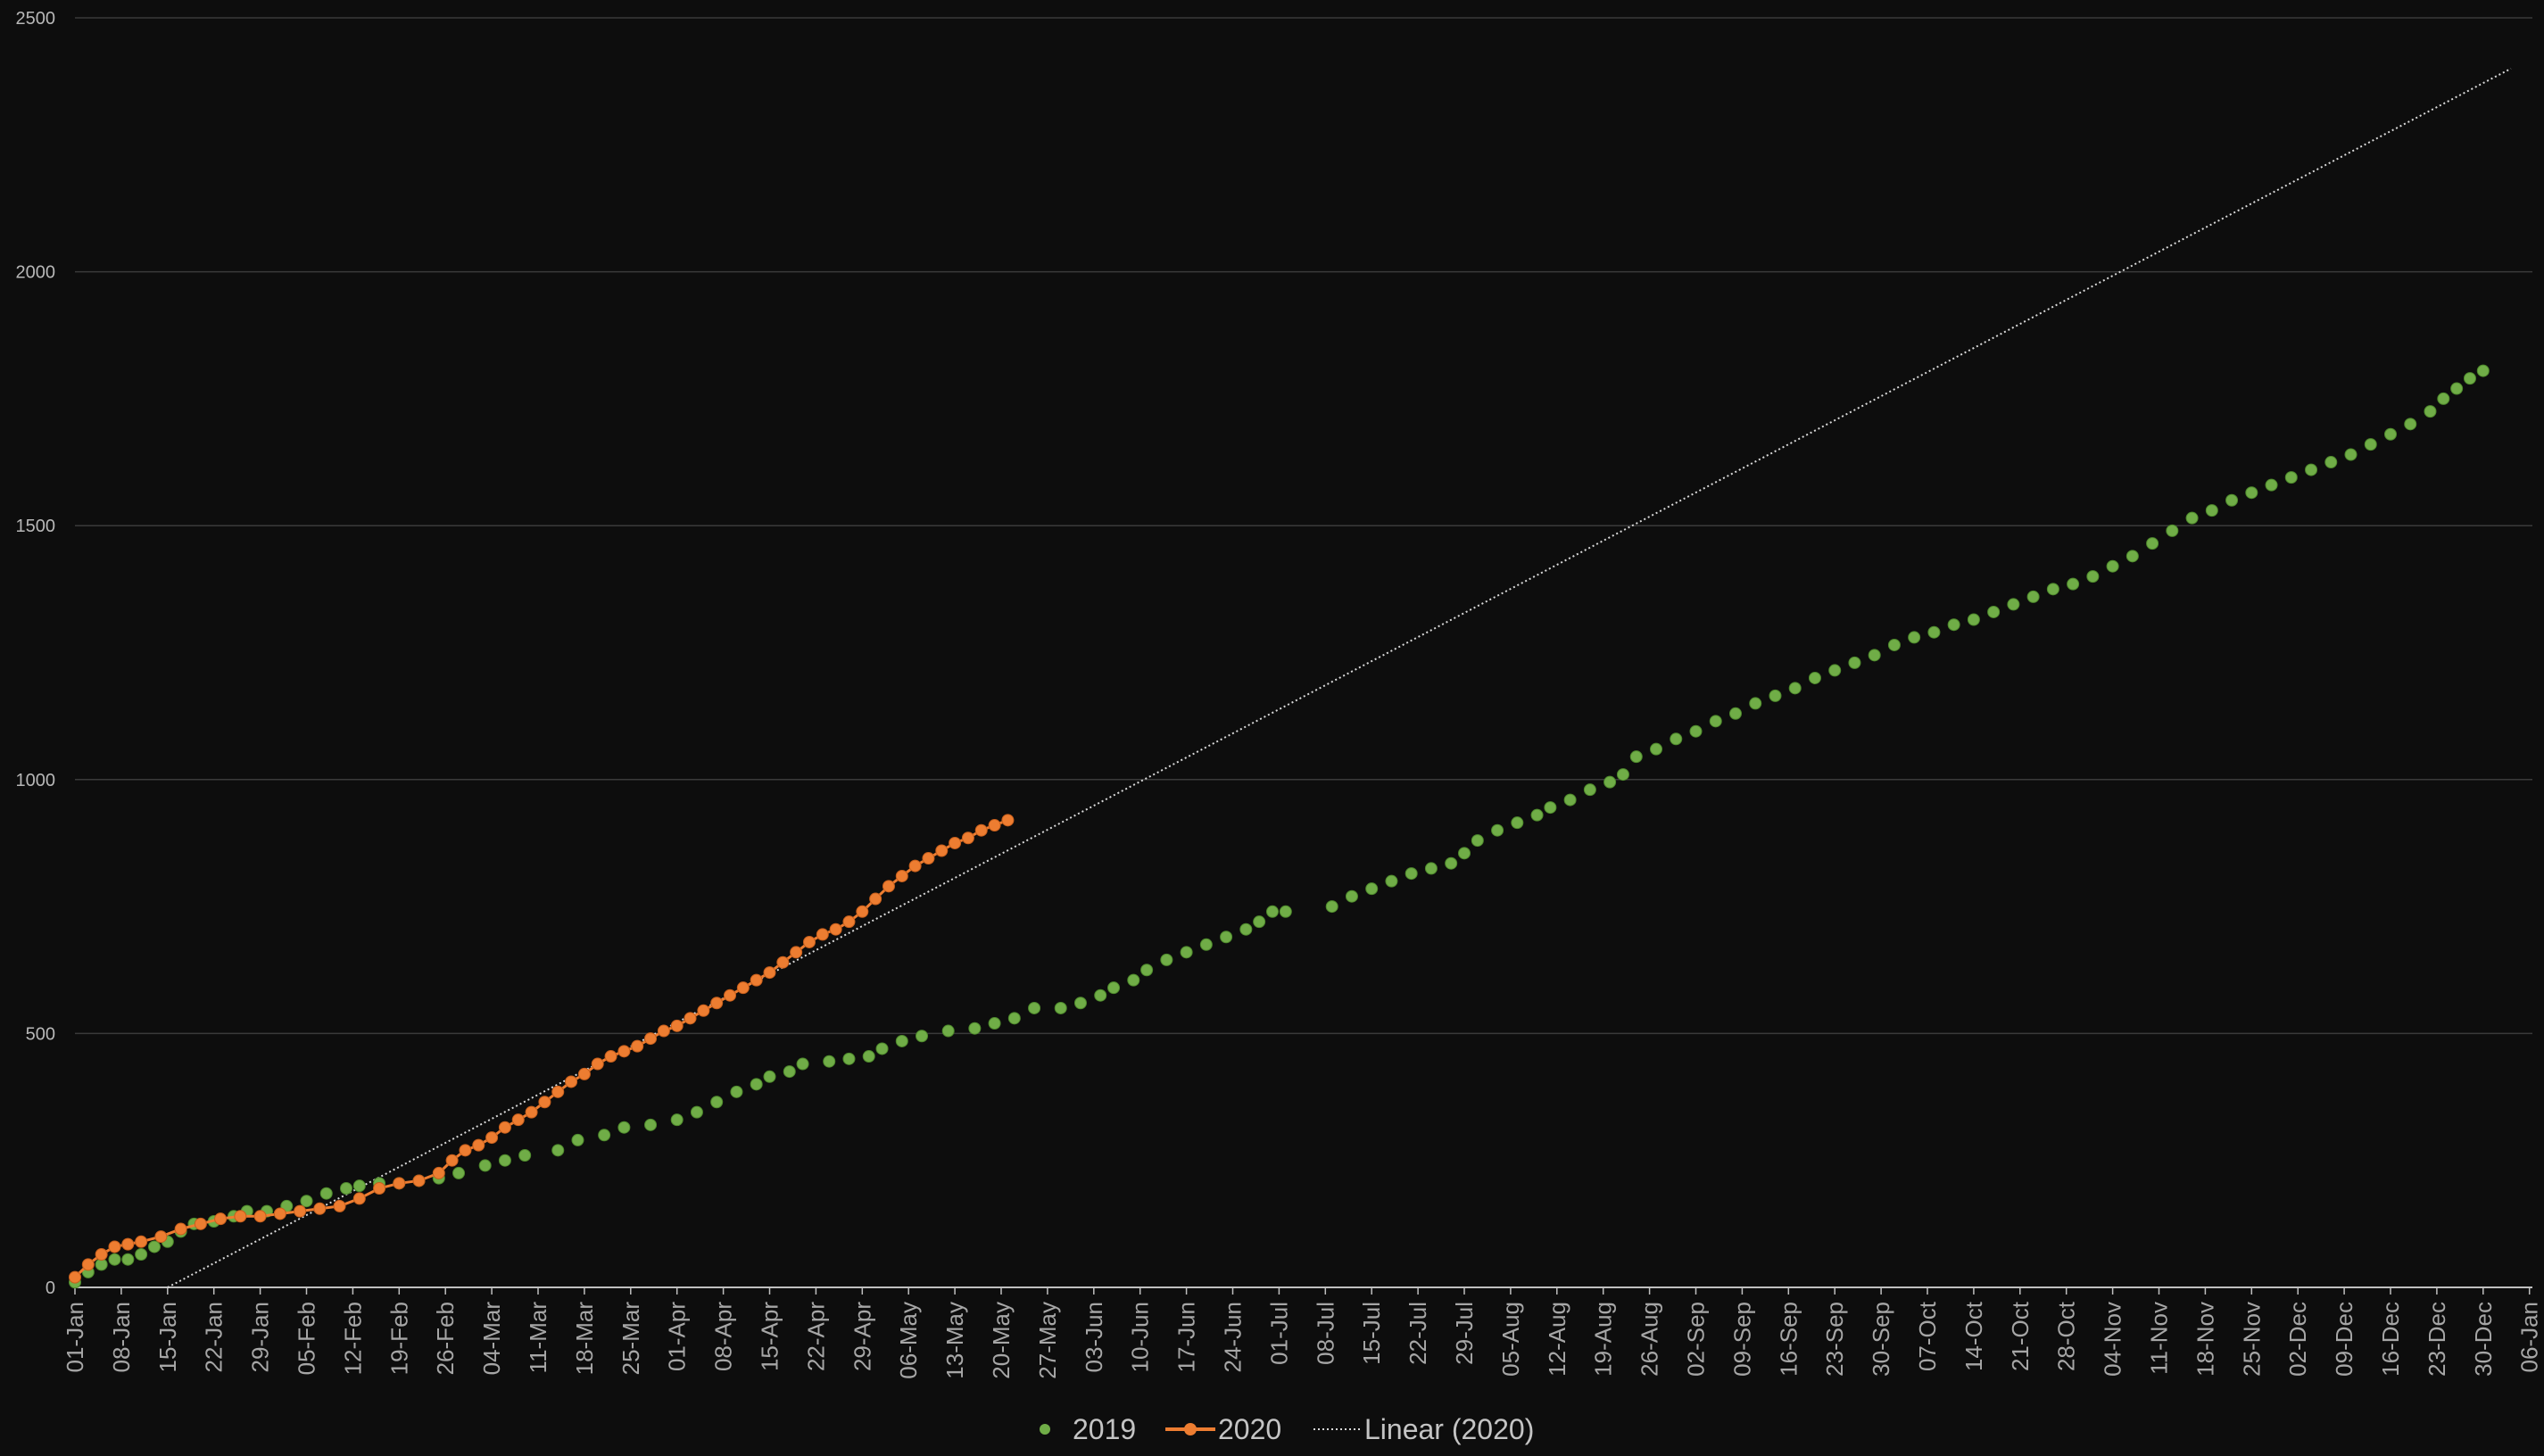  What do you see at coordinates (2020, 1336) in the screenshot?
I see `x-tick-label: 21-Oct` at bounding box center [2020, 1336].